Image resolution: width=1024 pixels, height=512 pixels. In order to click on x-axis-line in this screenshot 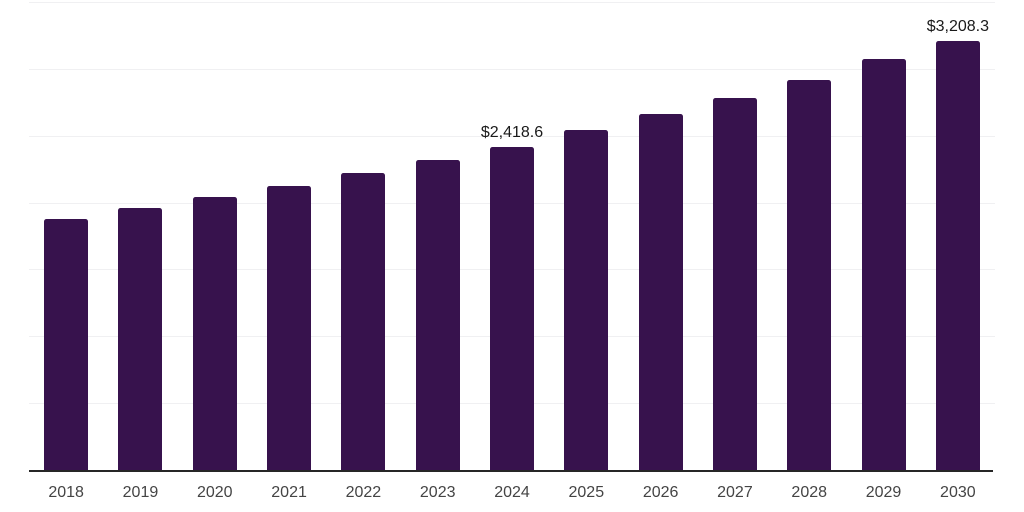, I will do `click(511, 471)`.